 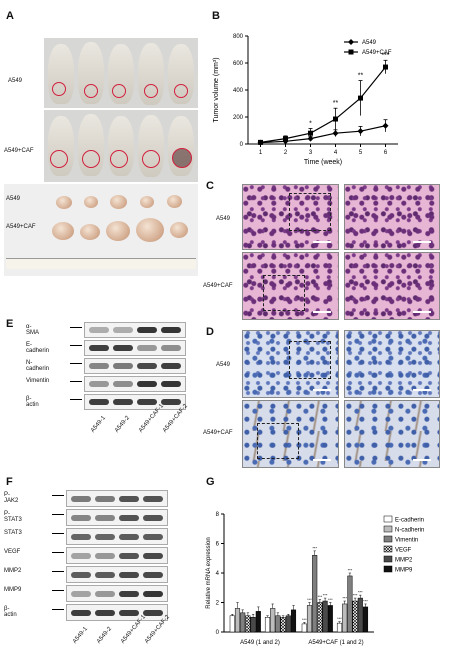 I want to click on blot-protein-label: MMP2, so click(x=13, y=571).